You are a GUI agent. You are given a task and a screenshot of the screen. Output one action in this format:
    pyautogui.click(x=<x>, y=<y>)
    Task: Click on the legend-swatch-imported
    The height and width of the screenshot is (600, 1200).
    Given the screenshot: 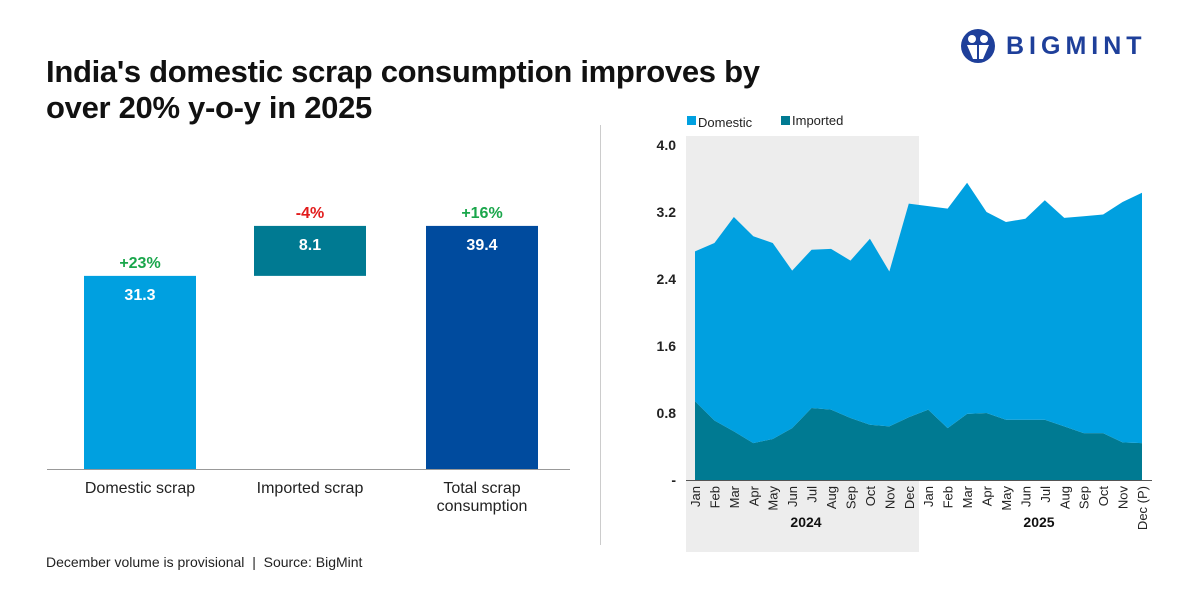 What is the action you would take?
    pyautogui.click(x=785, y=120)
    